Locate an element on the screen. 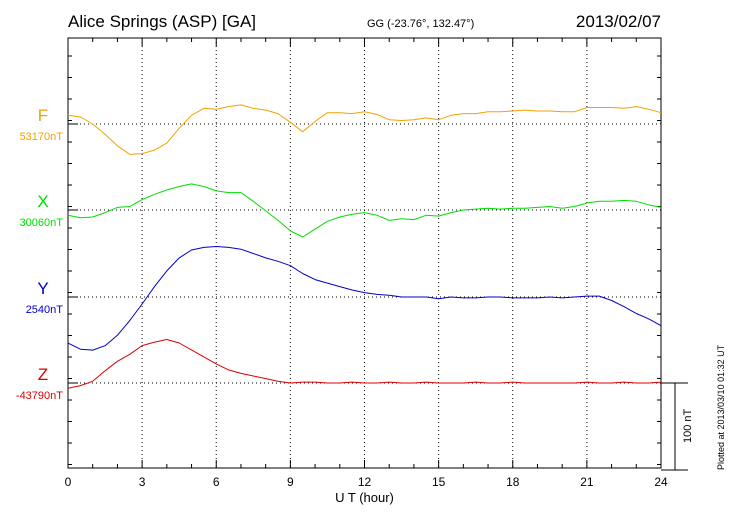 The width and height of the screenshot is (730, 520). series-name-z: Z is located at coordinates (43, 374).